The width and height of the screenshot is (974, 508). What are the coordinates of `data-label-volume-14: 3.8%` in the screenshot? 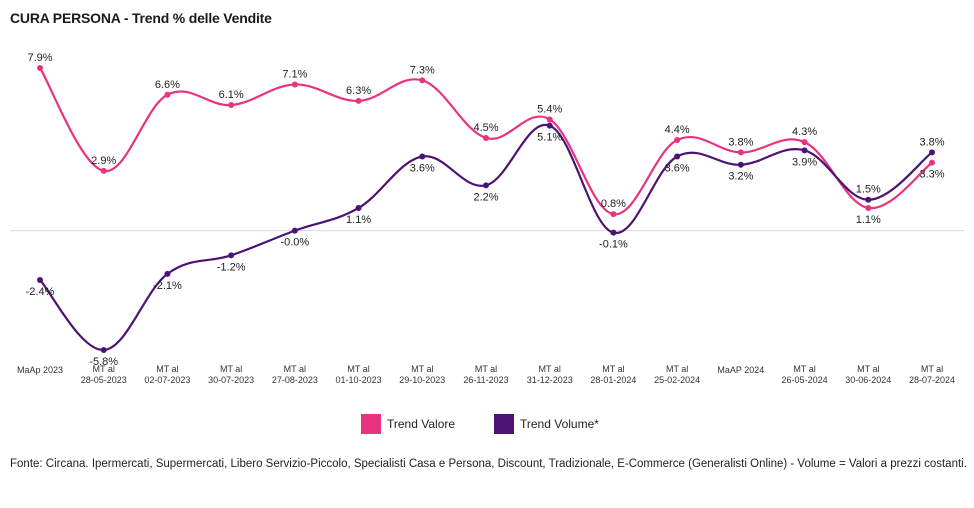 It's located at (931, 142).